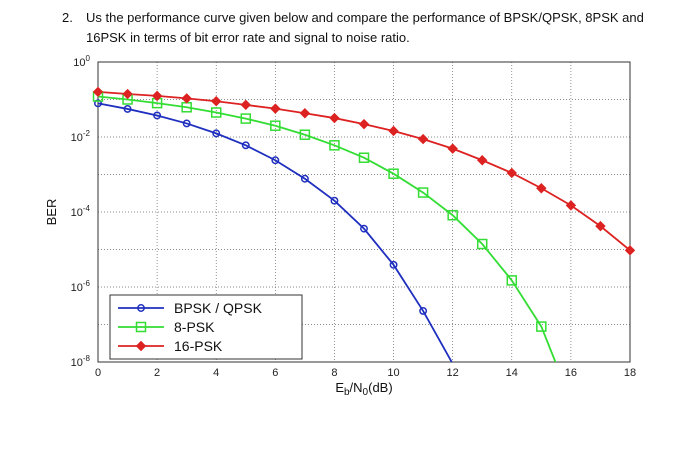  I want to click on legend-label: 16-PSK, so click(198, 346).